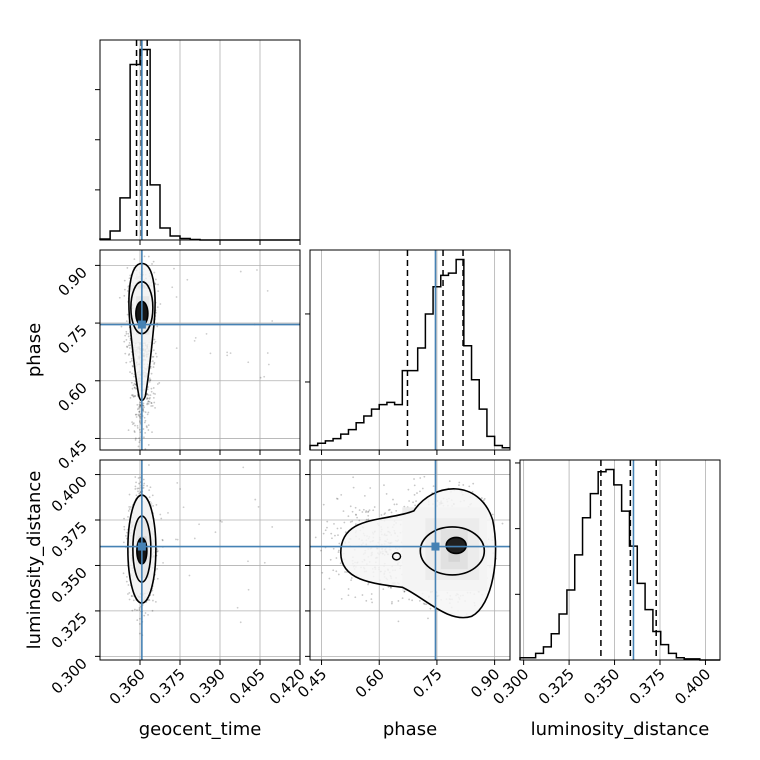 This screenshot has height=760, width=760. What do you see at coordinates (199, 144) in the screenshot?
I see `histogram-geocent_time` at bounding box center [199, 144].